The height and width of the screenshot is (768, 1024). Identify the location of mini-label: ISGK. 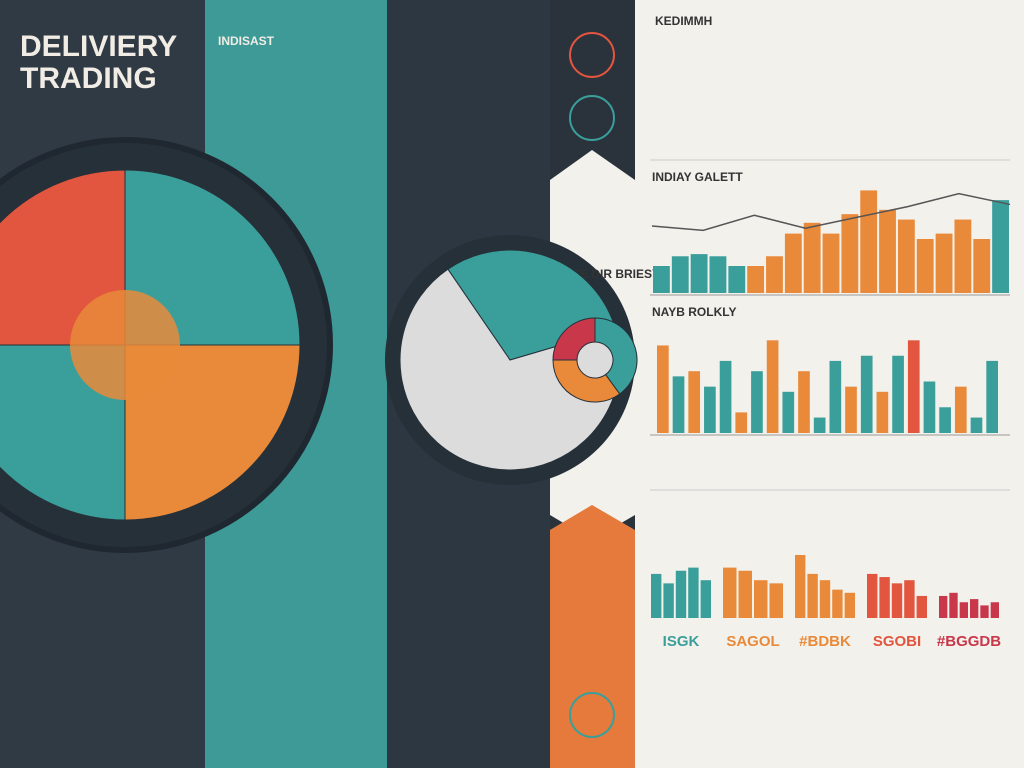
(681, 641).